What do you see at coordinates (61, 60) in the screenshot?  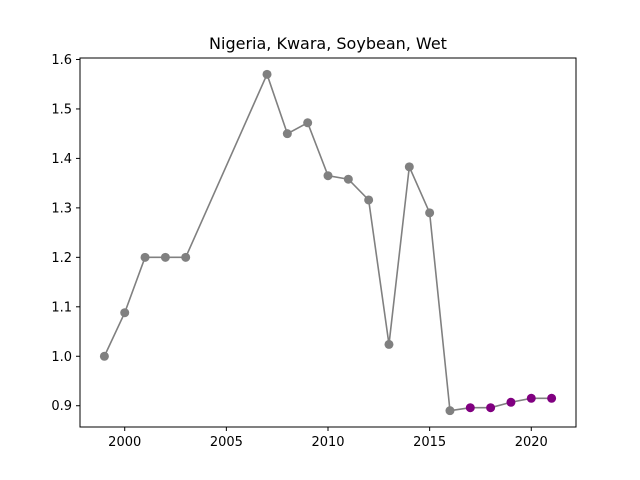 I see `y-tick-label: 1.6` at bounding box center [61, 60].